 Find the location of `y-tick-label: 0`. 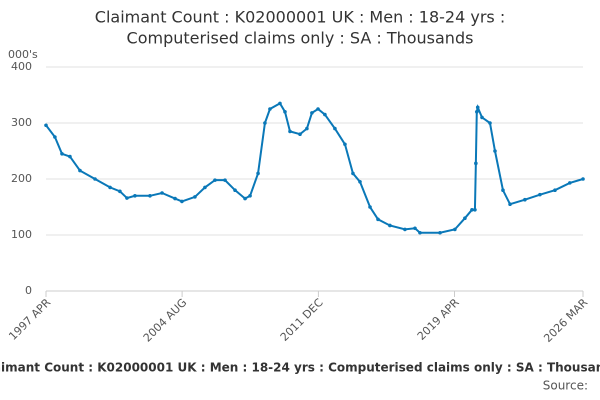

y-tick-label: 0 is located at coordinates (28, 290).